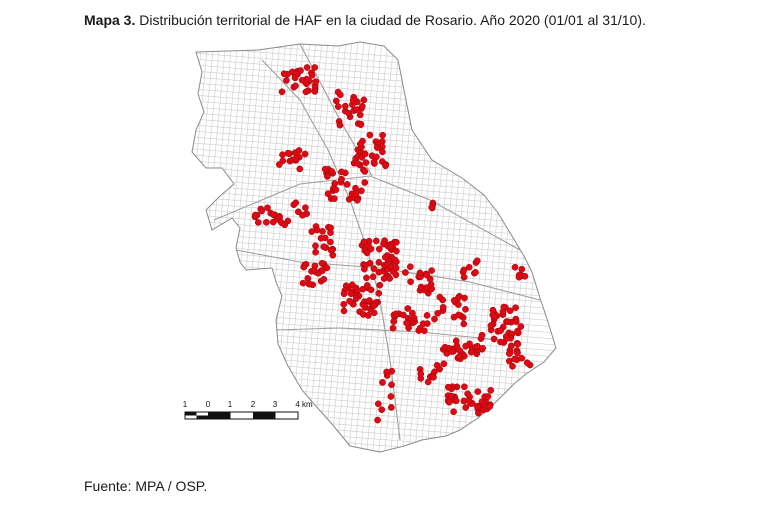 The image size is (777, 515). I want to click on source-note: Fuente: MPA / OSP., so click(146, 486).